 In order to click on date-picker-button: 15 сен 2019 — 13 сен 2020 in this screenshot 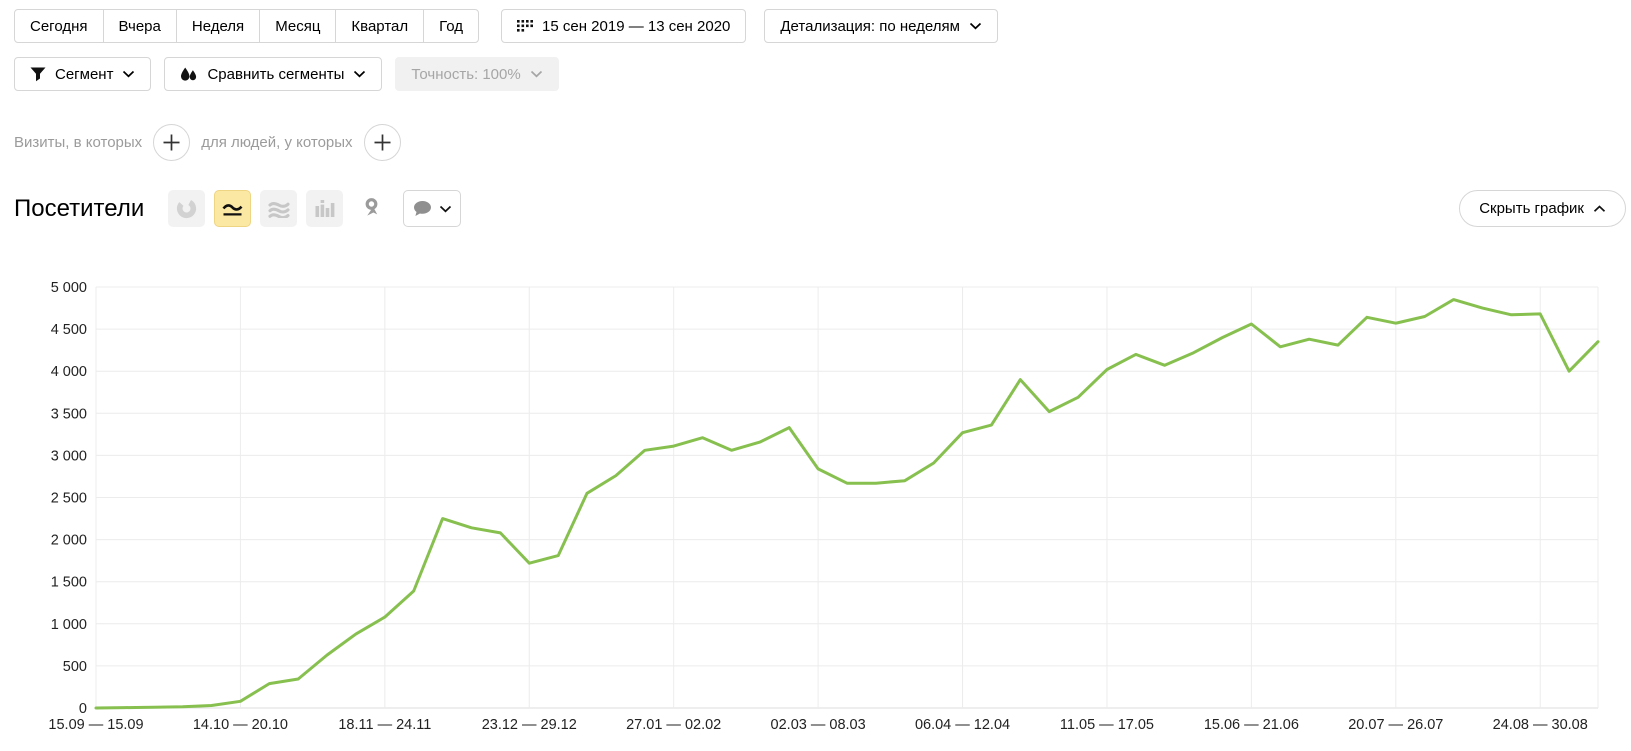, I will do `click(624, 26)`.